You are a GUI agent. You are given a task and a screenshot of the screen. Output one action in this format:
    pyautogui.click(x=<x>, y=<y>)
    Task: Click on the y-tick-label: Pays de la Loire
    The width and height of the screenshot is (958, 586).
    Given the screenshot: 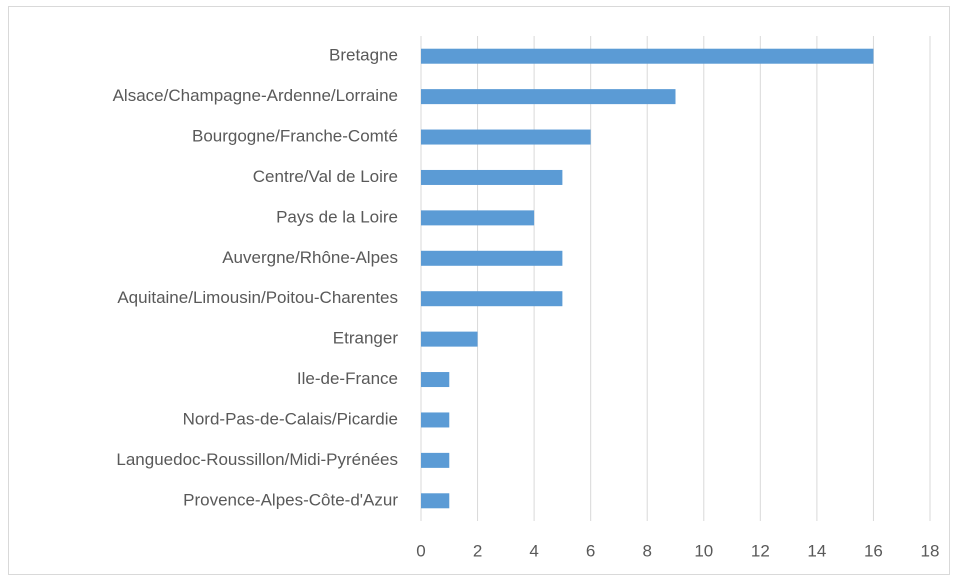 What is the action you would take?
    pyautogui.click(x=337, y=216)
    